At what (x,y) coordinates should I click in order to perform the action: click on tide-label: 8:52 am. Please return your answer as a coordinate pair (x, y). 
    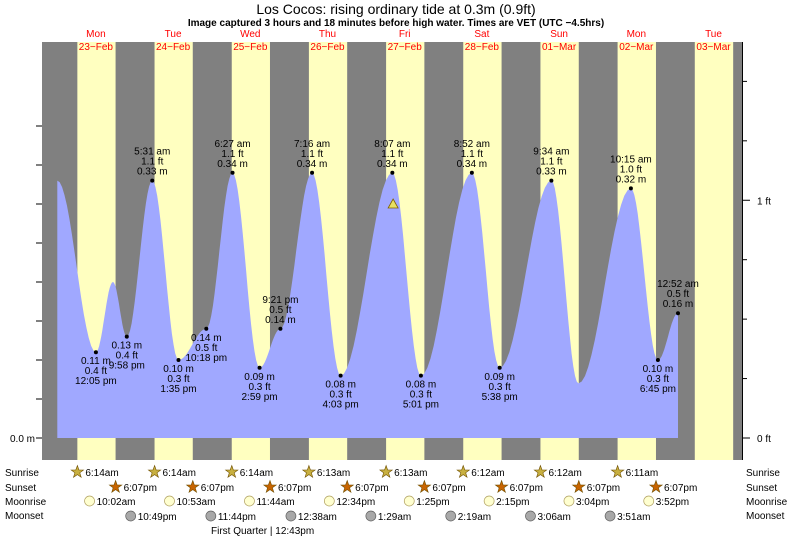
    Looking at the image, I should click on (472, 144).